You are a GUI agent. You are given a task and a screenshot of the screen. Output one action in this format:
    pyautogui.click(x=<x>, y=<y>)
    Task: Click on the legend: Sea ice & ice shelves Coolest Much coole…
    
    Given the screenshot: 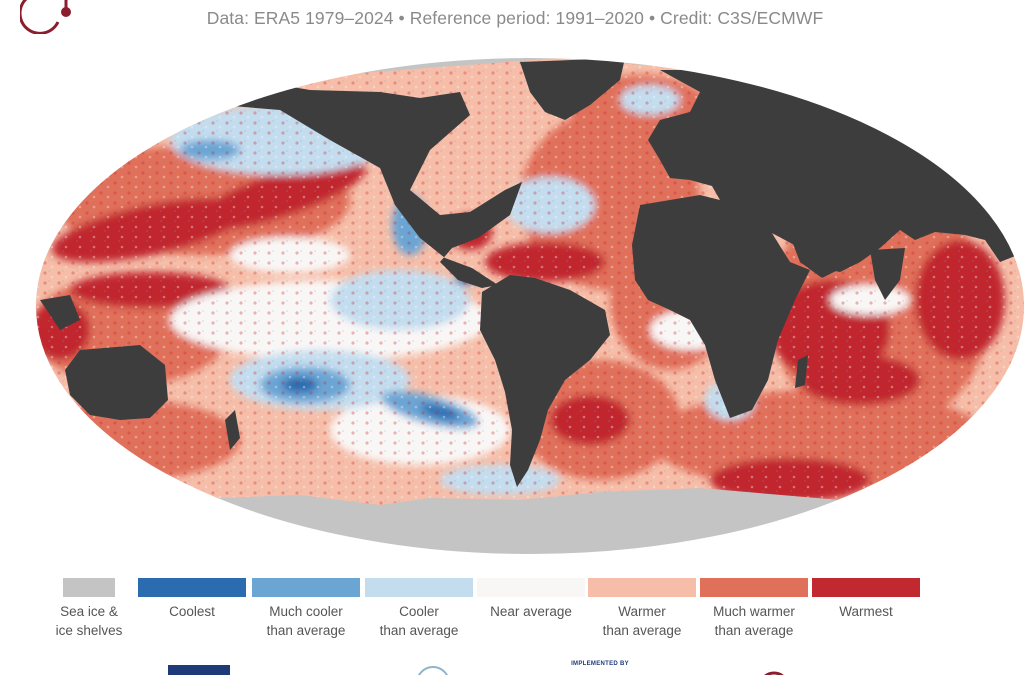 What is the action you would take?
    pyautogui.click(x=515, y=613)
    